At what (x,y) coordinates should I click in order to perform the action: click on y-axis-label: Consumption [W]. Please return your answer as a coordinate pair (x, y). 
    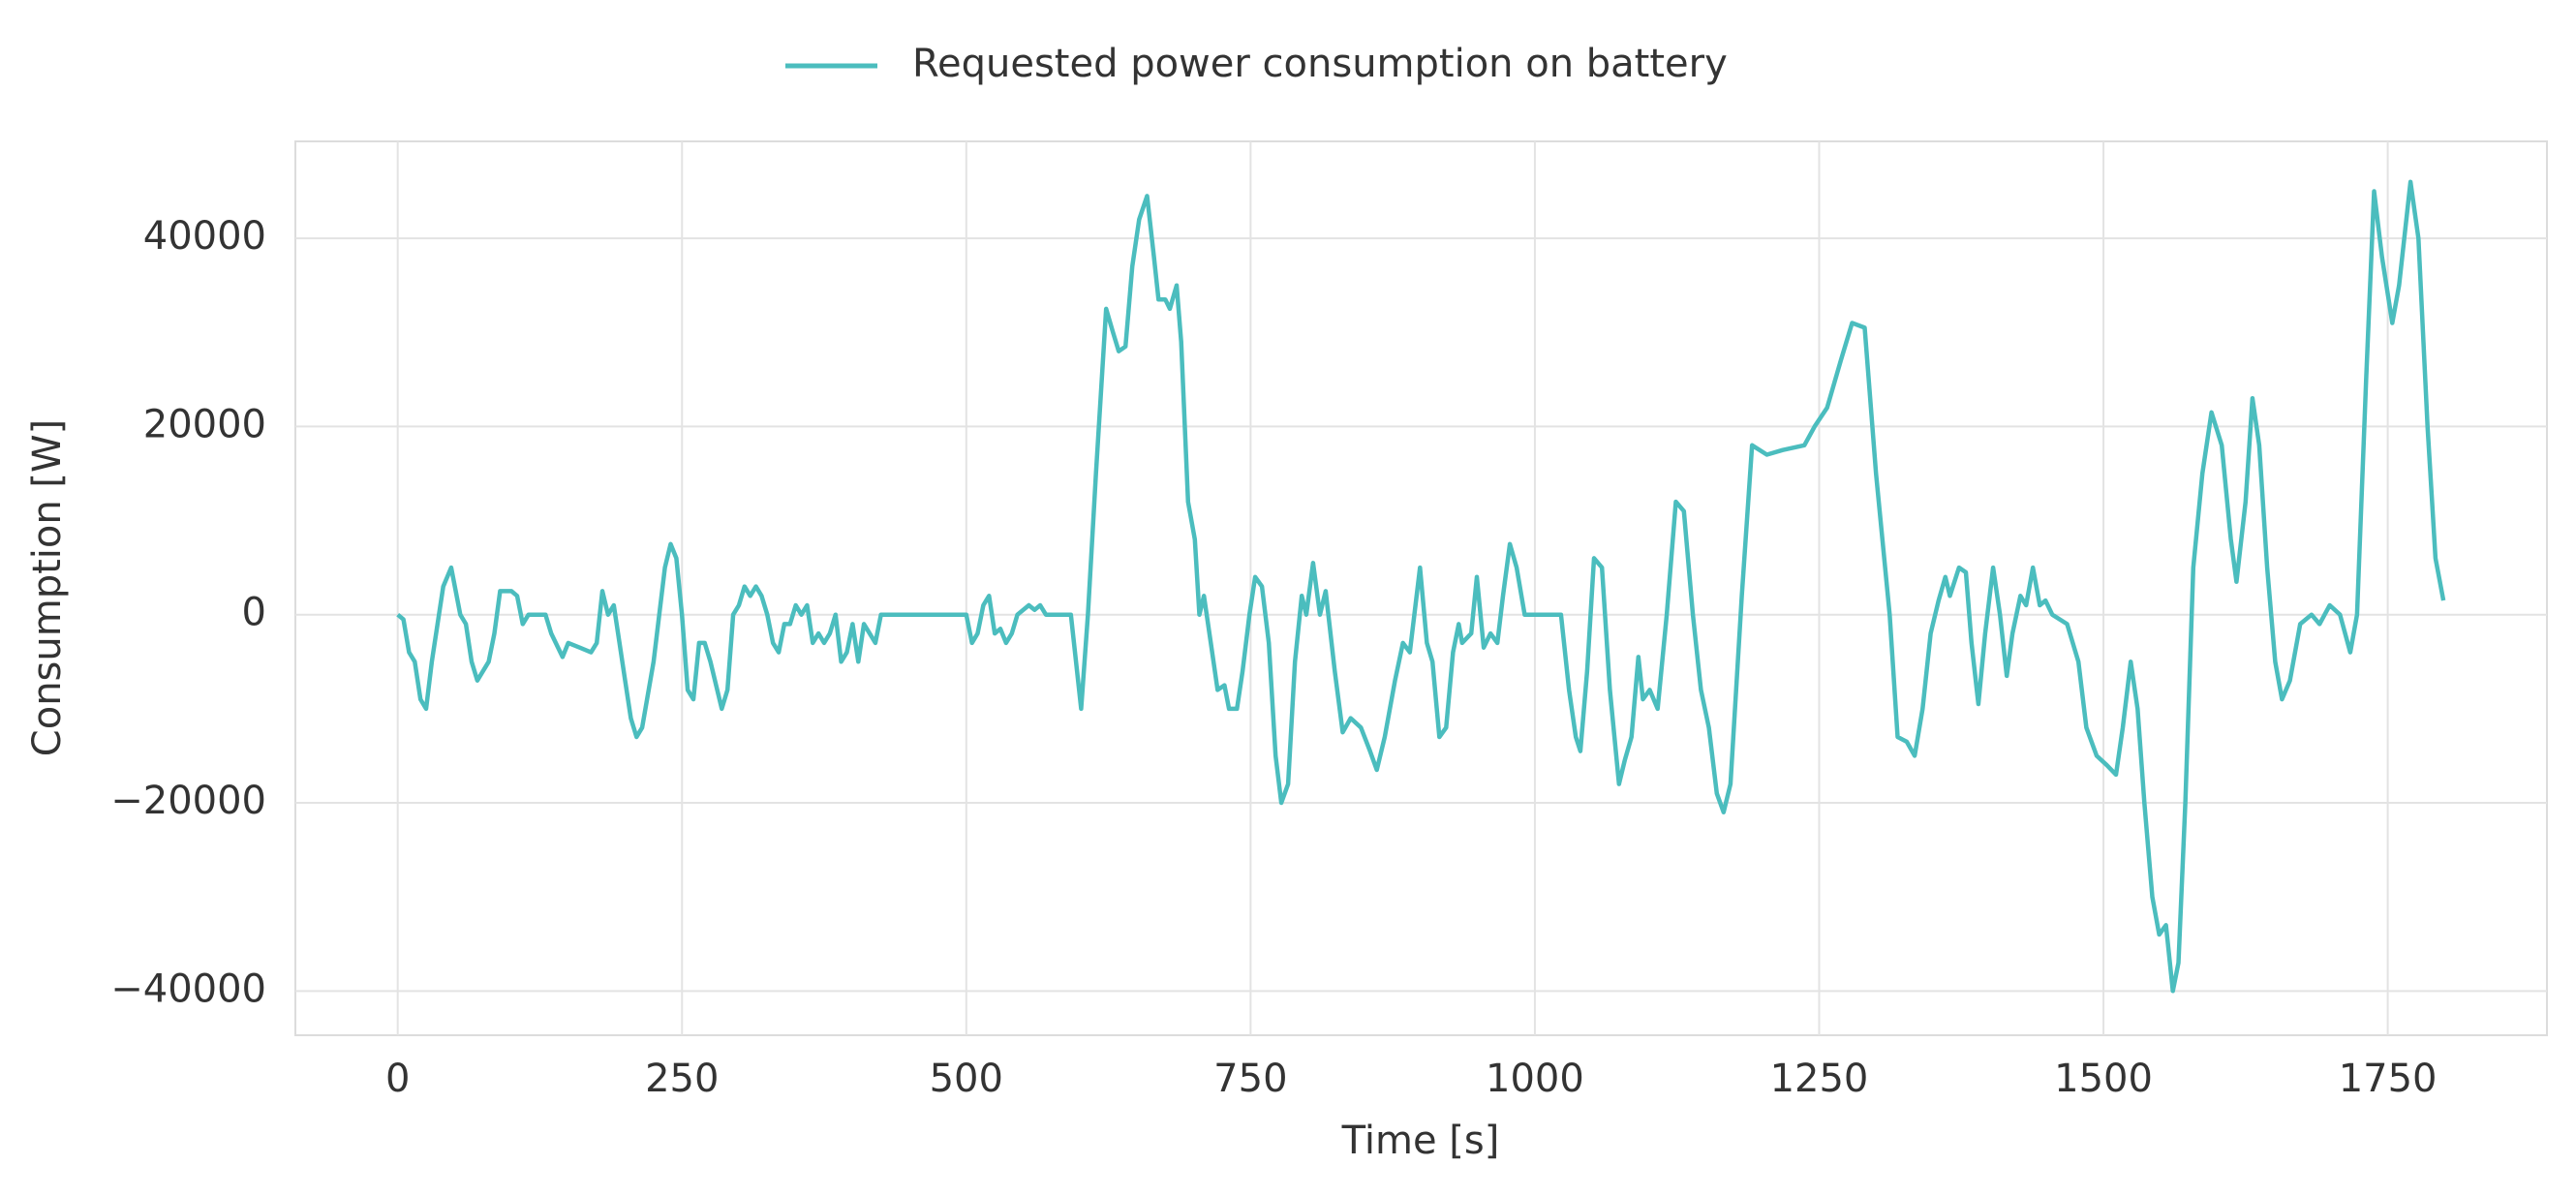
    Looking at the image, I should click on (47, 587).